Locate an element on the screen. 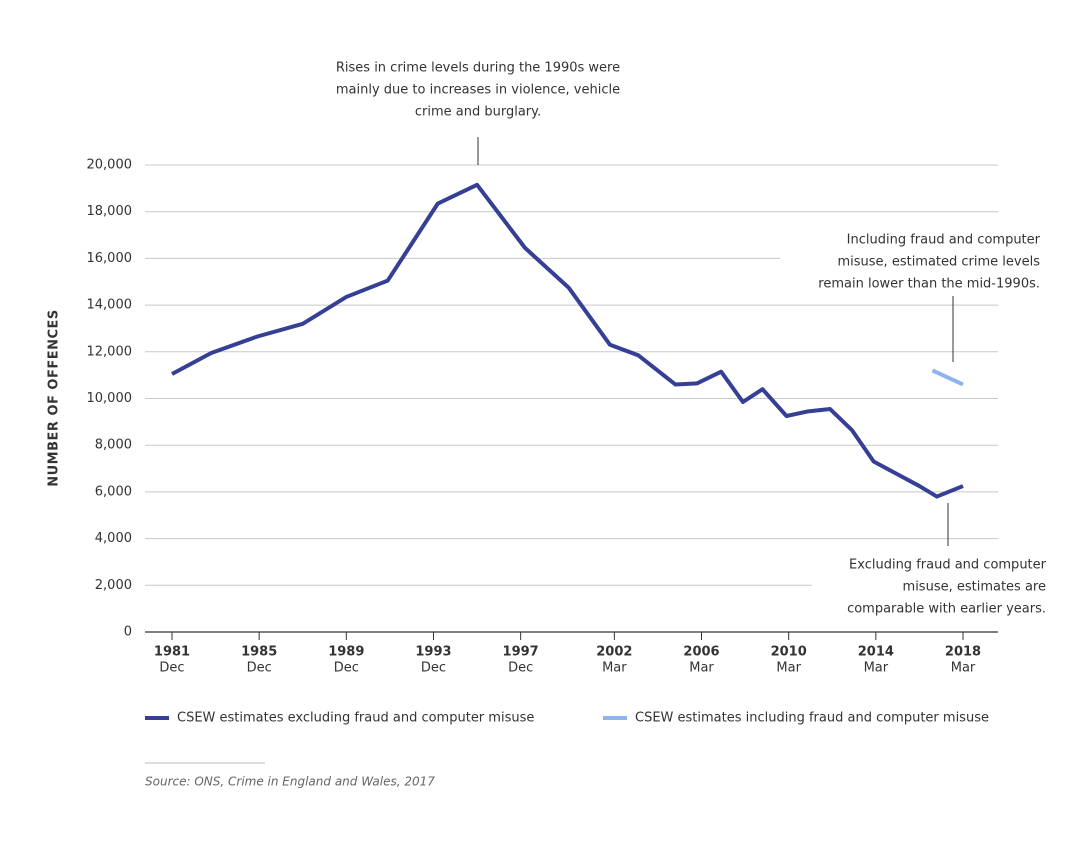 The height and width of the screenshot is (843, 1086). x-tick-label: 2002 is located at coordinates (614, 652).